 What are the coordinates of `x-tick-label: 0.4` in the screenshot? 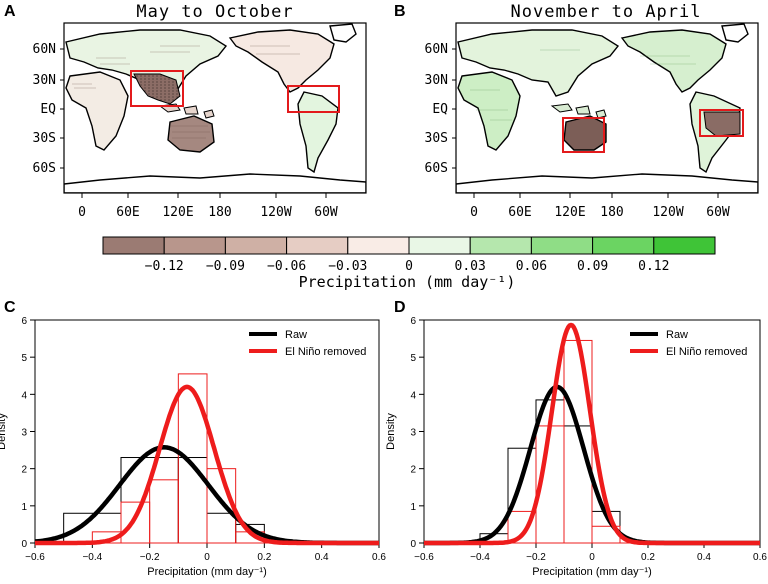 It's located at (704, 557).